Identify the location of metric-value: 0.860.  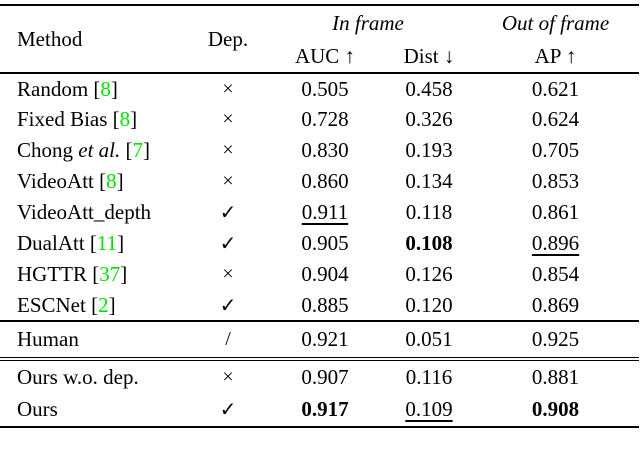
(325, 181).